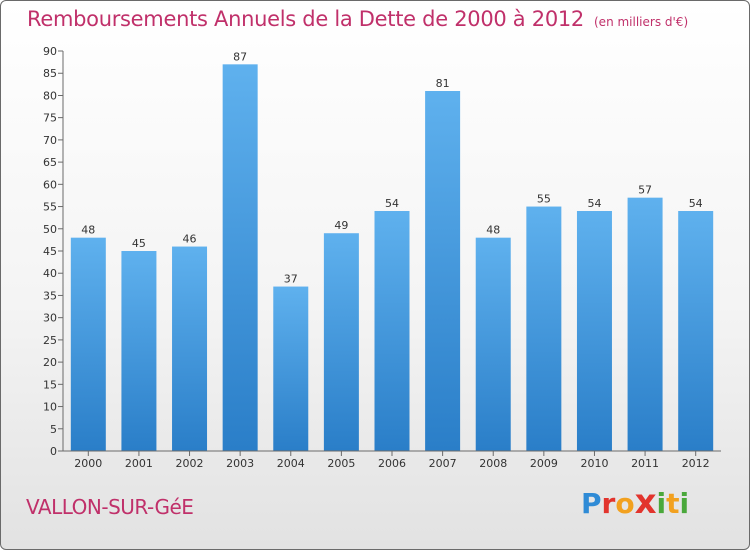 This screenshot has width=750, height=550. I want to click on y-axis: 0 5 10 15 20 25 30 35 40 45 50 55 60 65 70 75 80 85 90, so click(53, 251).